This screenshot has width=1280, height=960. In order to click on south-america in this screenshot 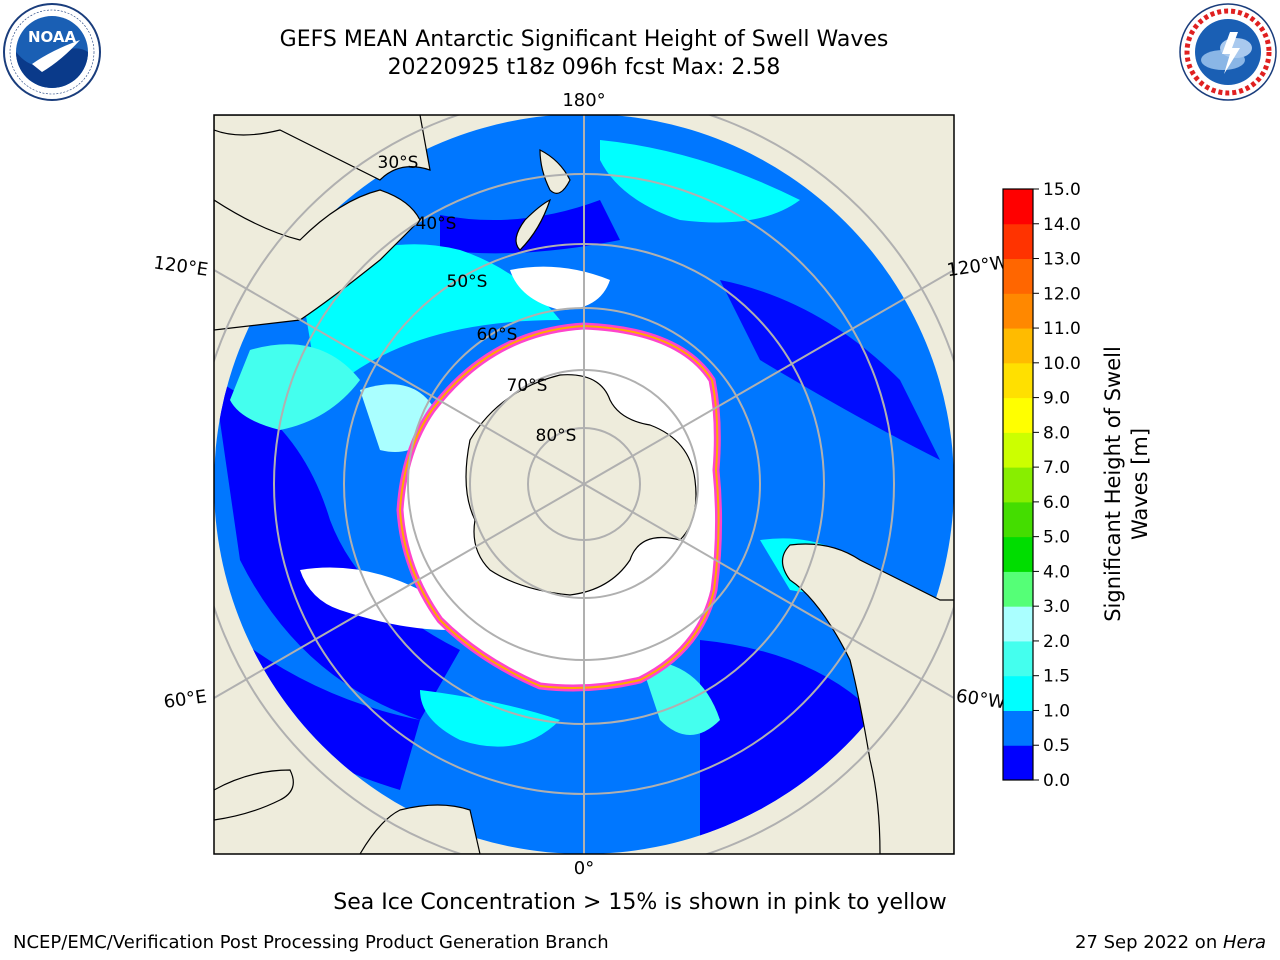, I will do `click(867, 698)`.